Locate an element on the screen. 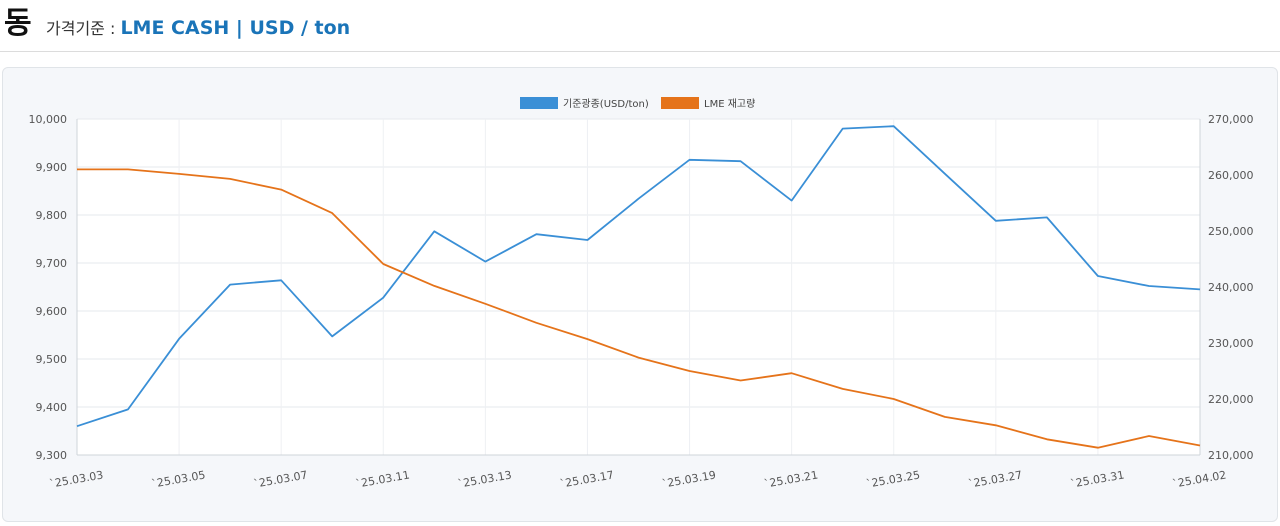  x-tick-label: `25.03.25 is located at coordinates (893, 479).